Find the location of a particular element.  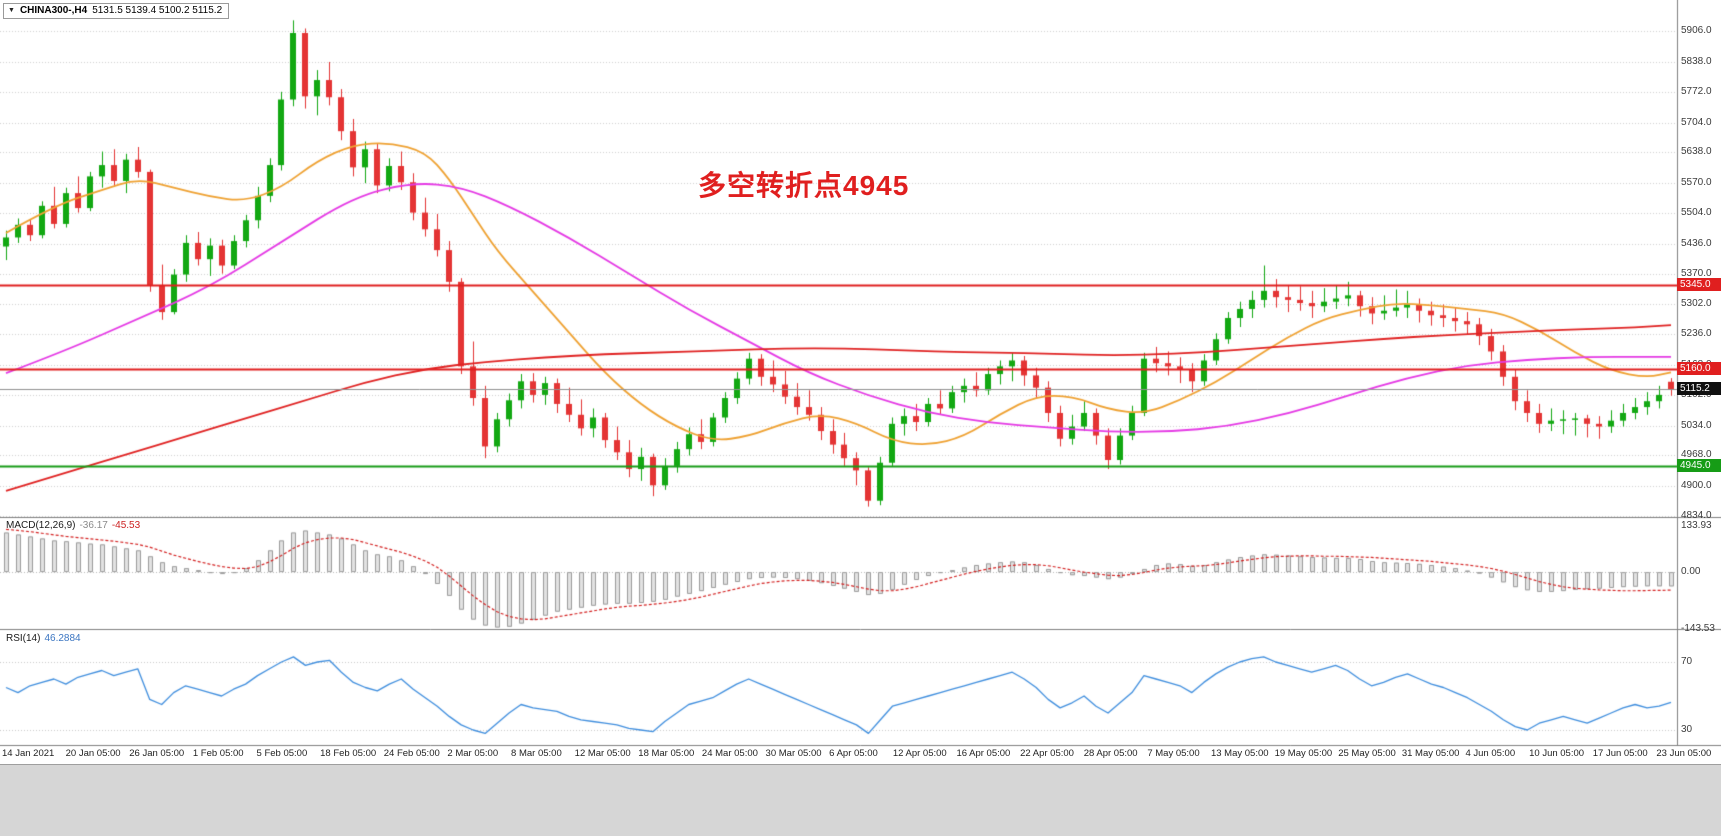

macd-axis-label: 0.00 is located at coordinates (1691, 572).